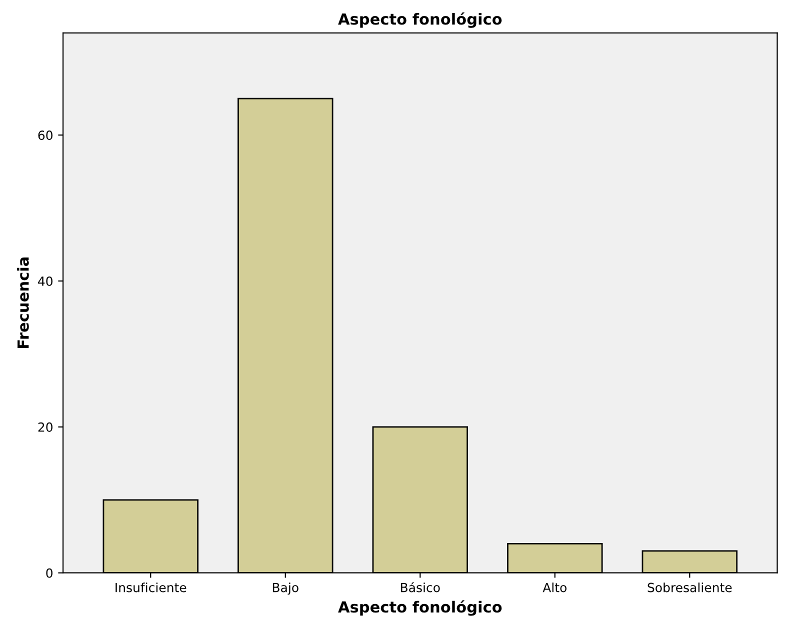 This screenshot has width=798, height=633. Describe the element at coordinates (420, 587) in the screenshot. I see `x-tick-label: Básico` at that location.